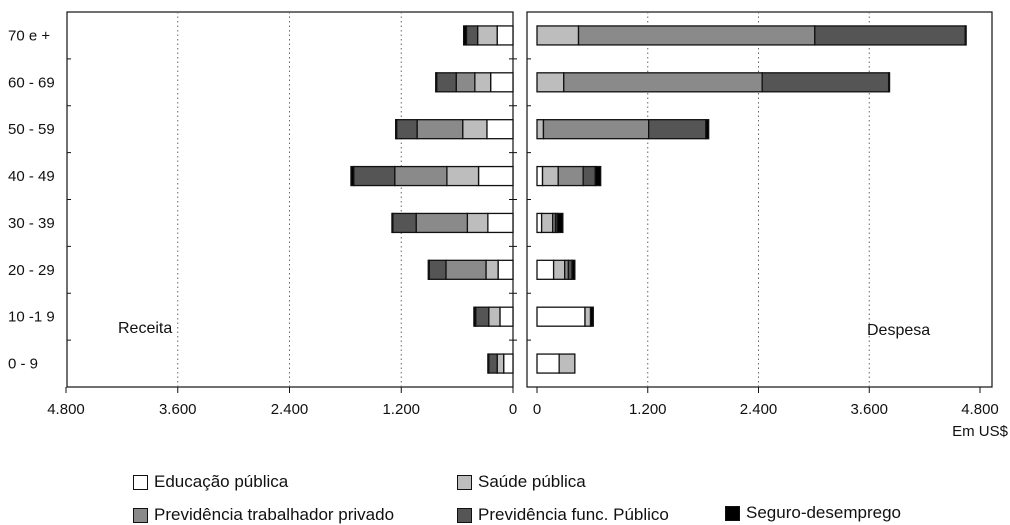 The width and height of the screenshot is (1010, 525). What do you see at coordinates (31, 270) in the screenshot?
I see `category-label-20-29: 20 - 29` at bounding box center [31, 270].